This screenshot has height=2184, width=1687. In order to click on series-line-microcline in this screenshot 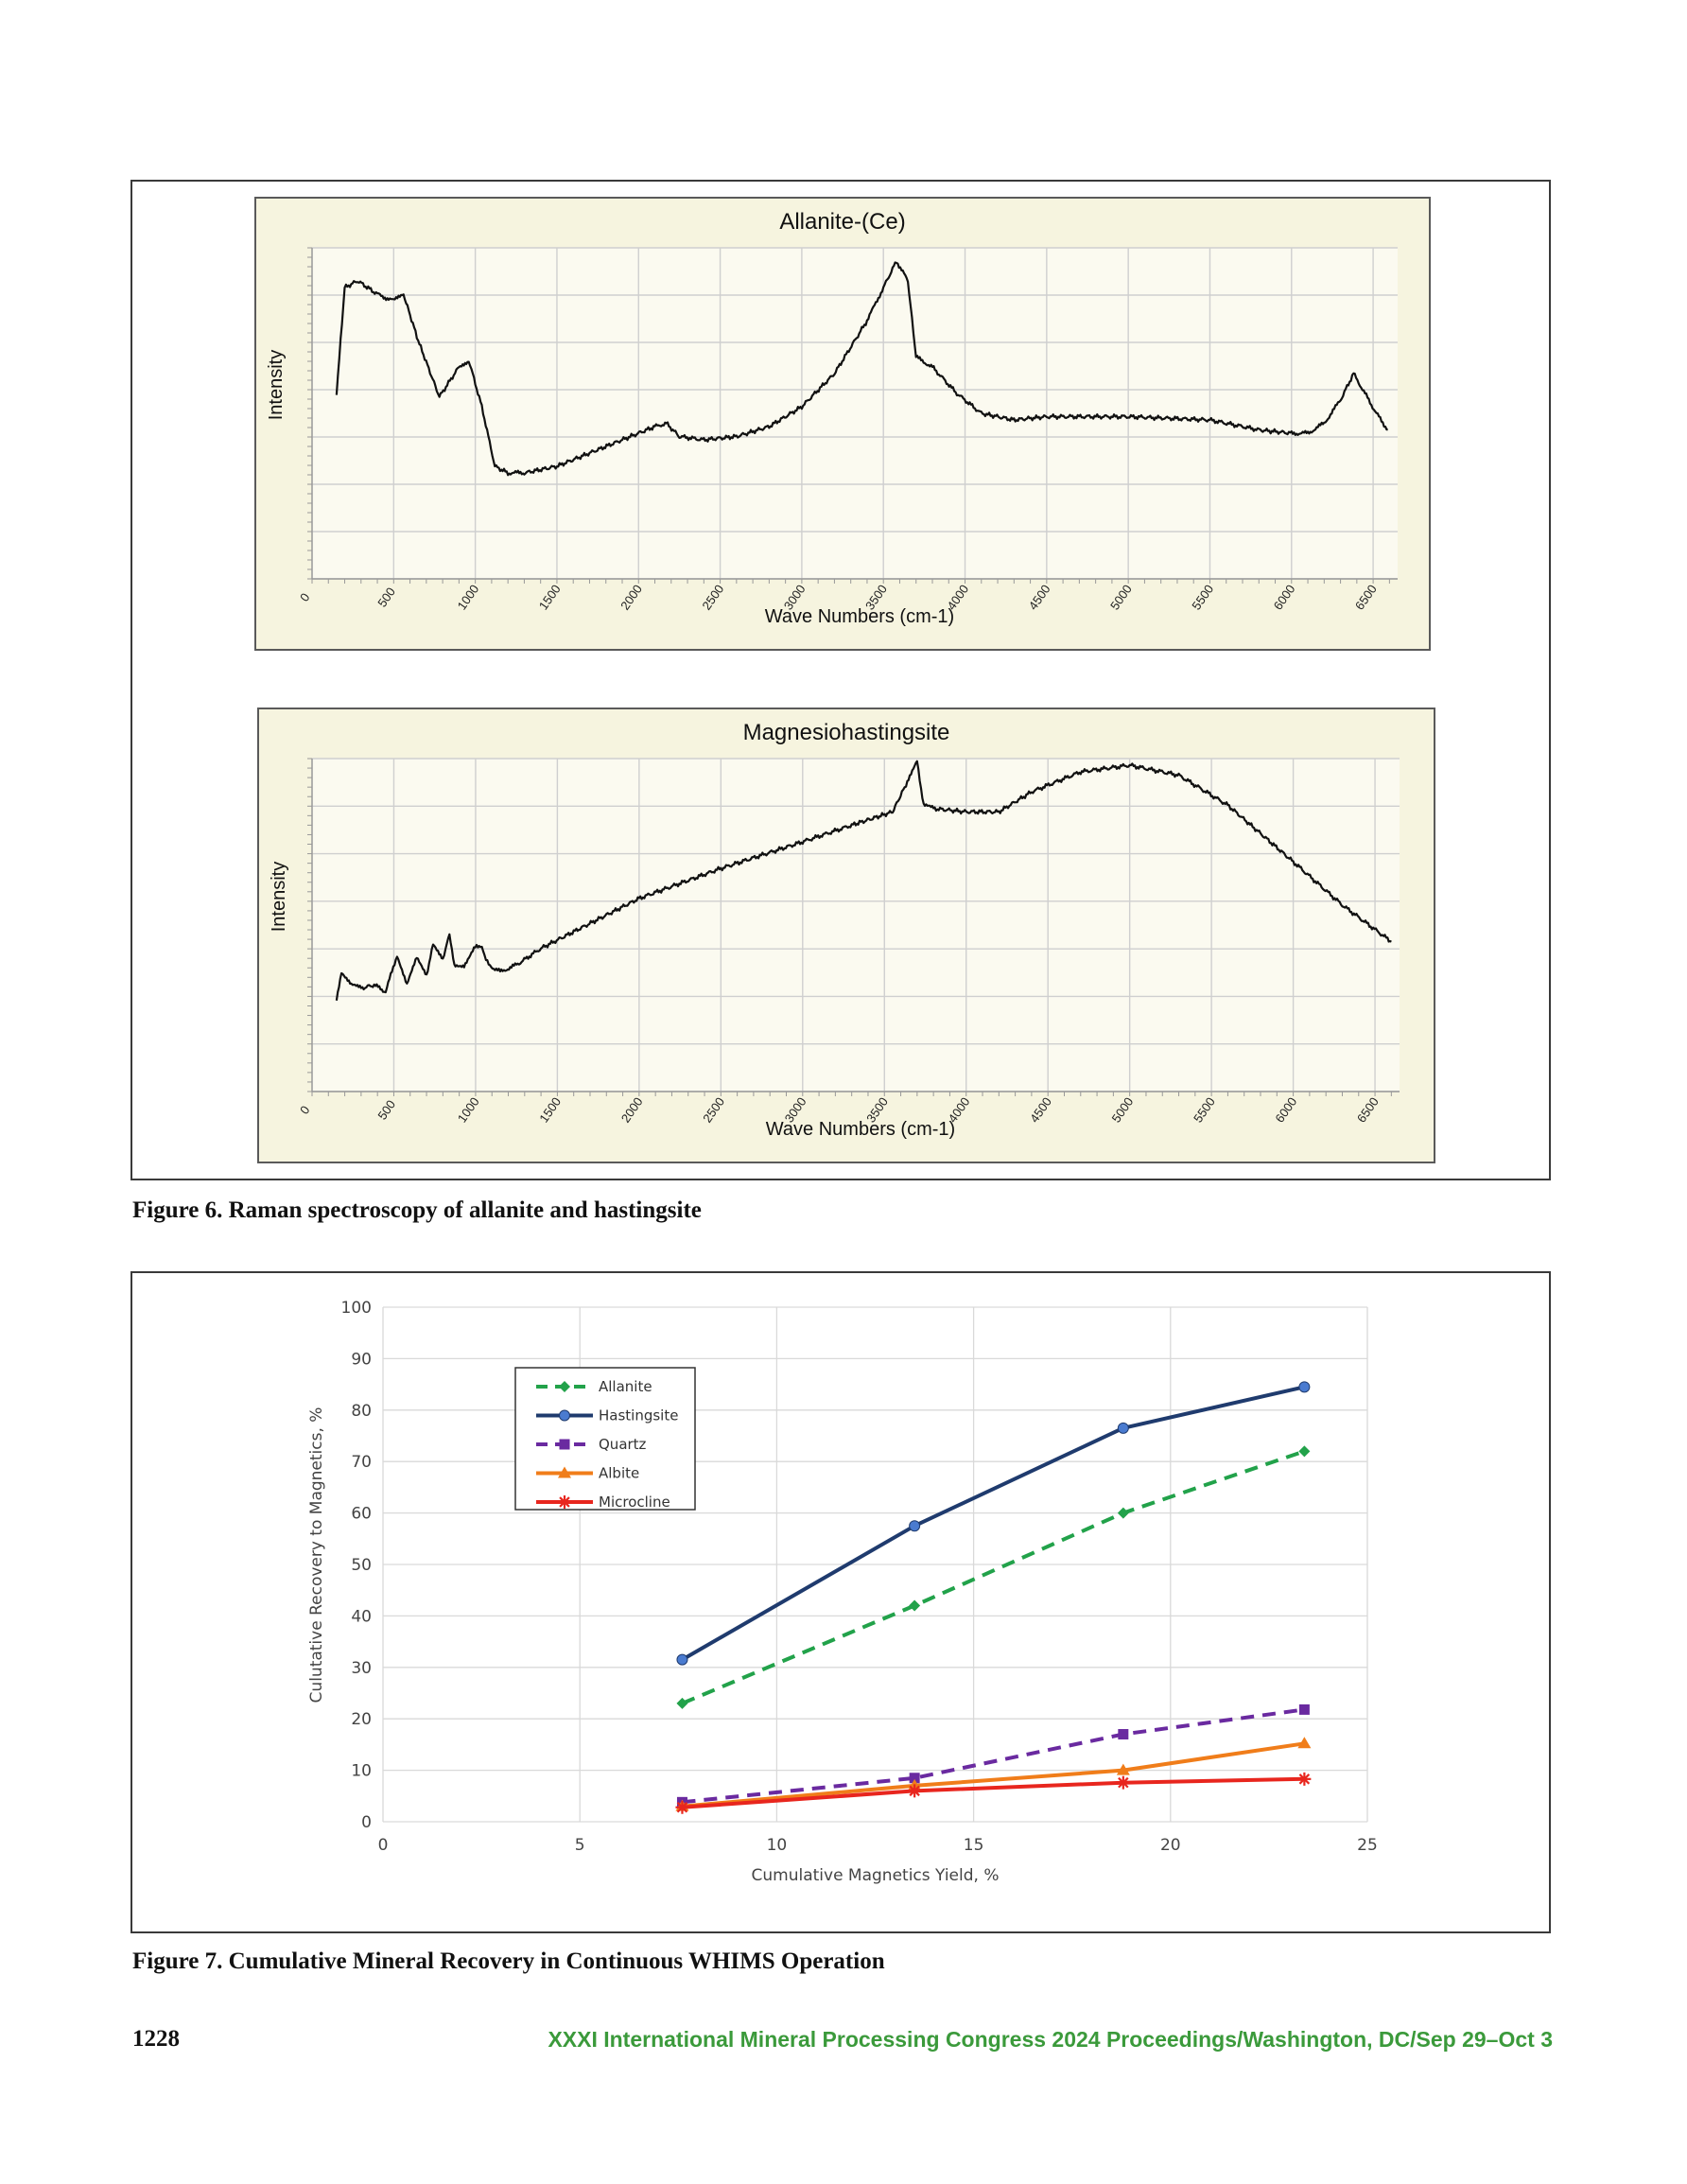, I will do `click(994, 1792)`.